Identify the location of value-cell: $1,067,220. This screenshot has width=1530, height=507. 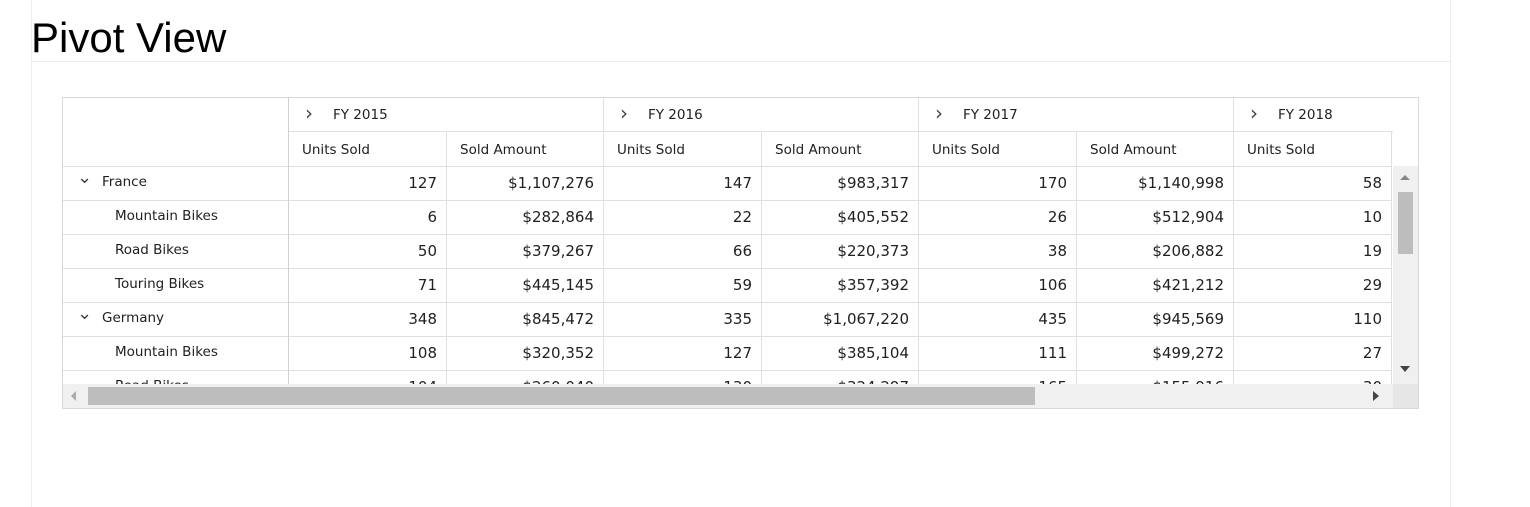
(840, 320).